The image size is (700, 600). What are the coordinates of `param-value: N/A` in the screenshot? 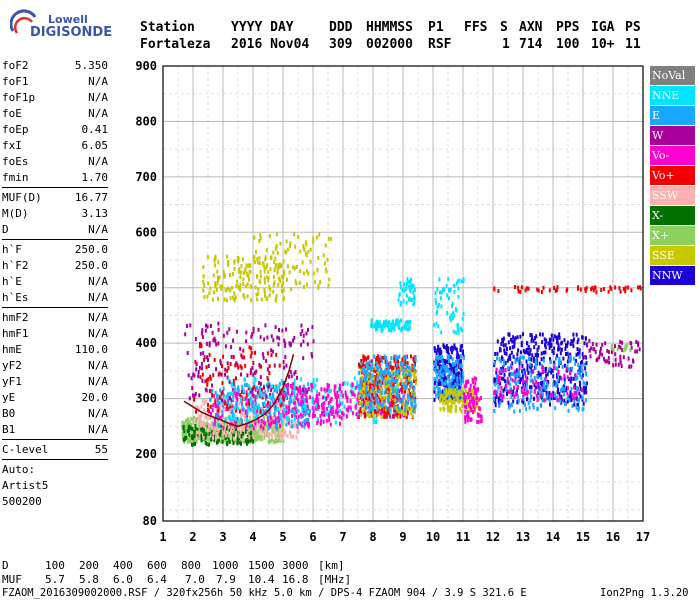 It's located at (98, 113).